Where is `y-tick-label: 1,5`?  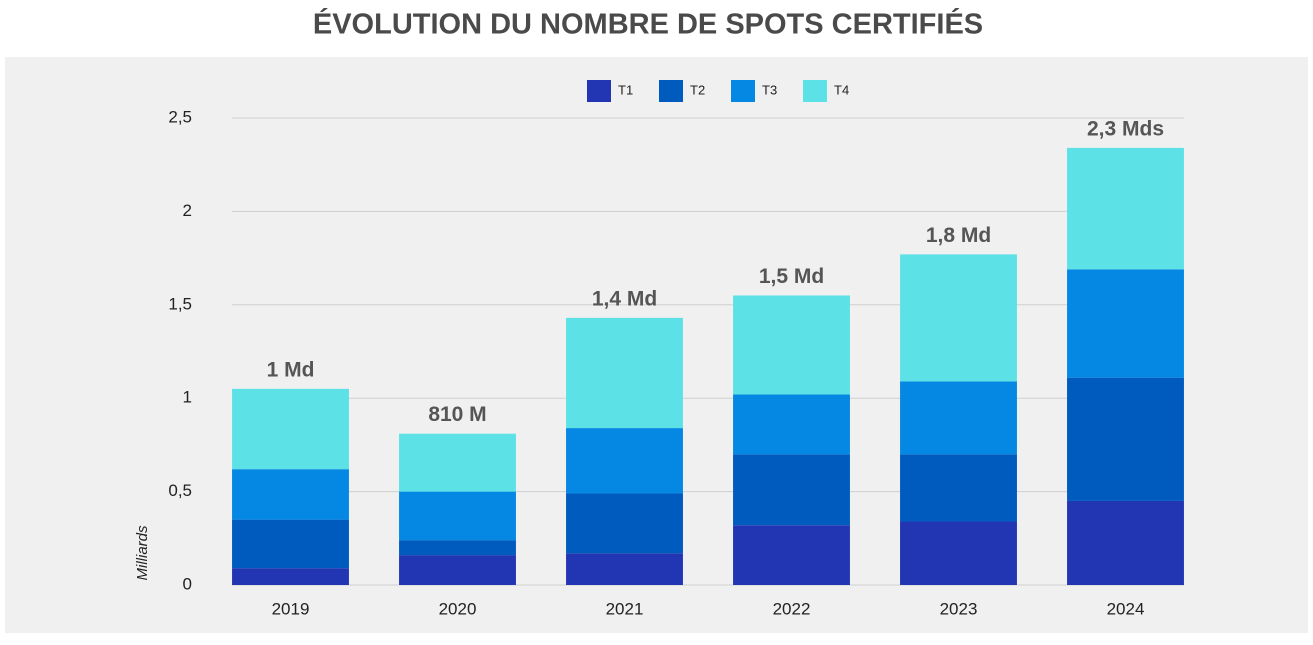
y-tick-label: 1,5 is located at coordinates (180, 303).